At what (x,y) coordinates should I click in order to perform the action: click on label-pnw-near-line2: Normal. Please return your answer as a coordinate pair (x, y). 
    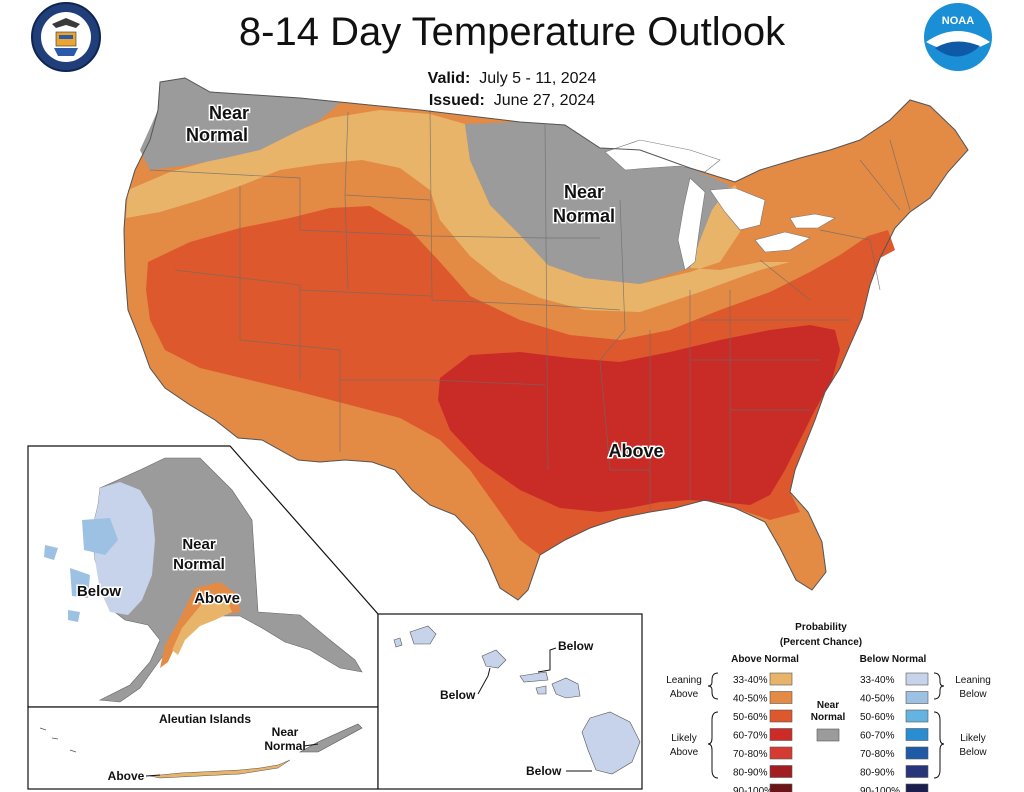
    Looking at the image, I should click on (217, 135).